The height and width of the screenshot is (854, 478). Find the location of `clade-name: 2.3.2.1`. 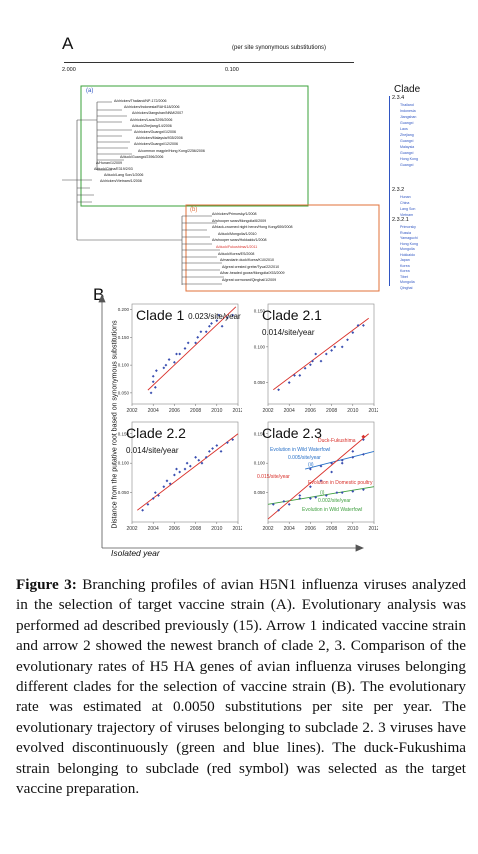

clade-name: 2.3.2.1 is located at coordinates (400, 220).